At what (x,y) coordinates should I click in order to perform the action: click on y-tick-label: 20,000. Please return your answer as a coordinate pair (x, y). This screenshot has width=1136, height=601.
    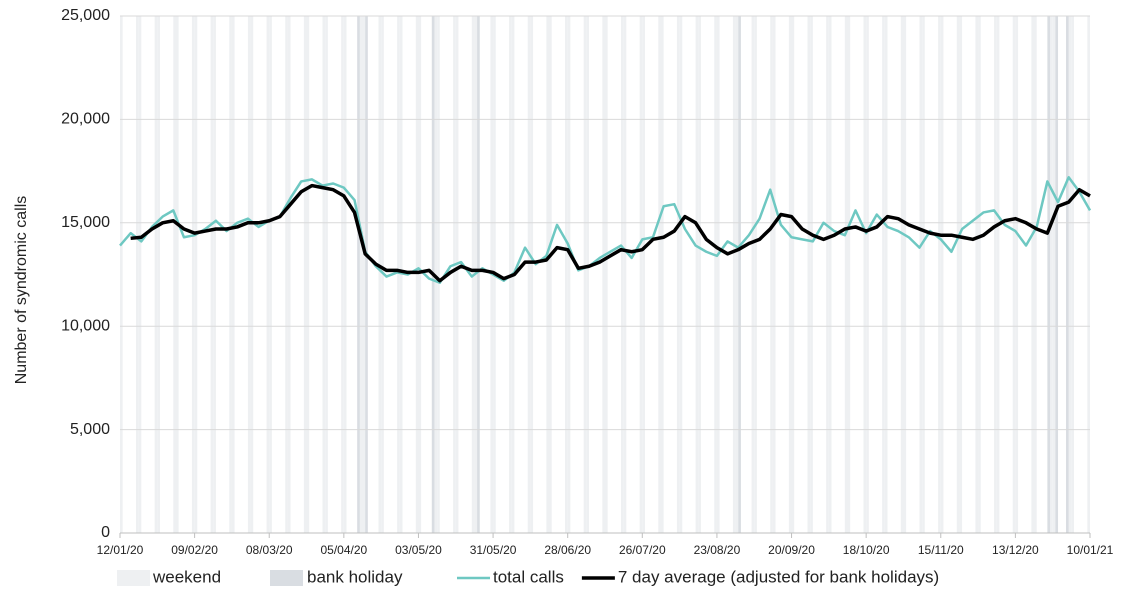
    Looking at the image, I should click on (85, 119).